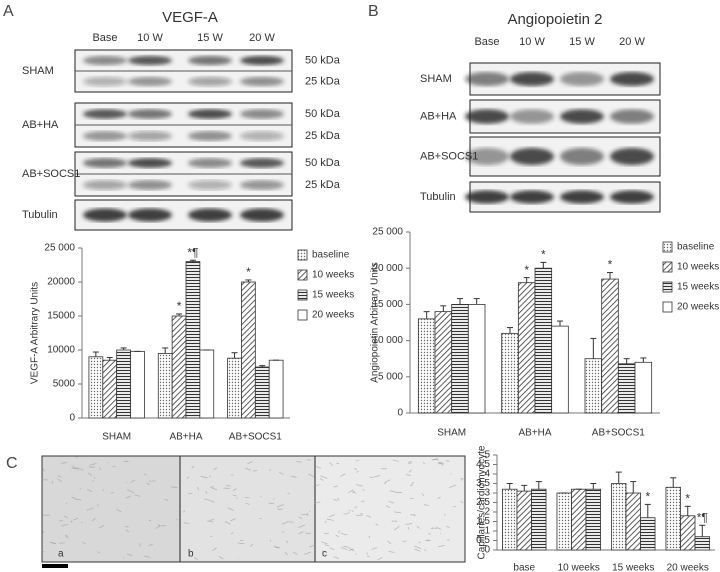 The height and width of the screenshot is (572, 720). I want to click on y-axis-label: Capillaries/cardiomyocyte, so click(482, 502).